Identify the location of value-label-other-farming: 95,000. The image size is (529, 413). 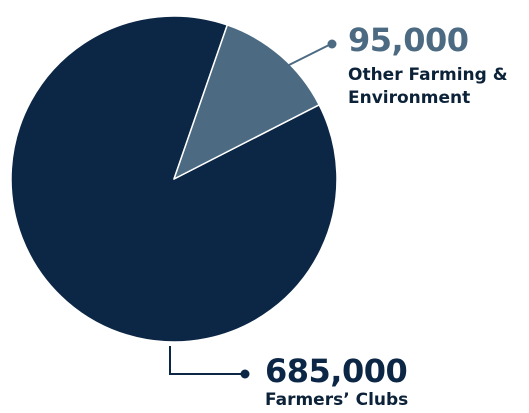
(408, 40).